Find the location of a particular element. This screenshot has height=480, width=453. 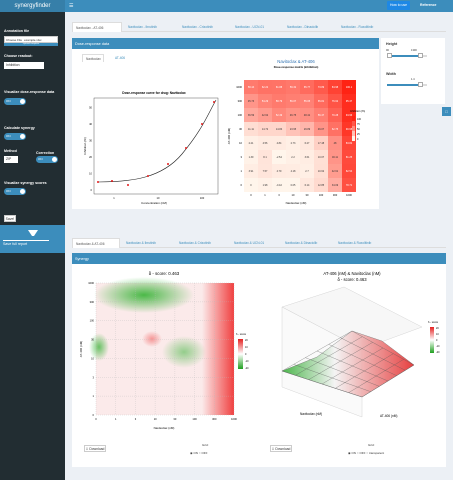

tab-nav-ibrutinib: Navitoclax & Ibrutinib is located at coordinates (141, 243).